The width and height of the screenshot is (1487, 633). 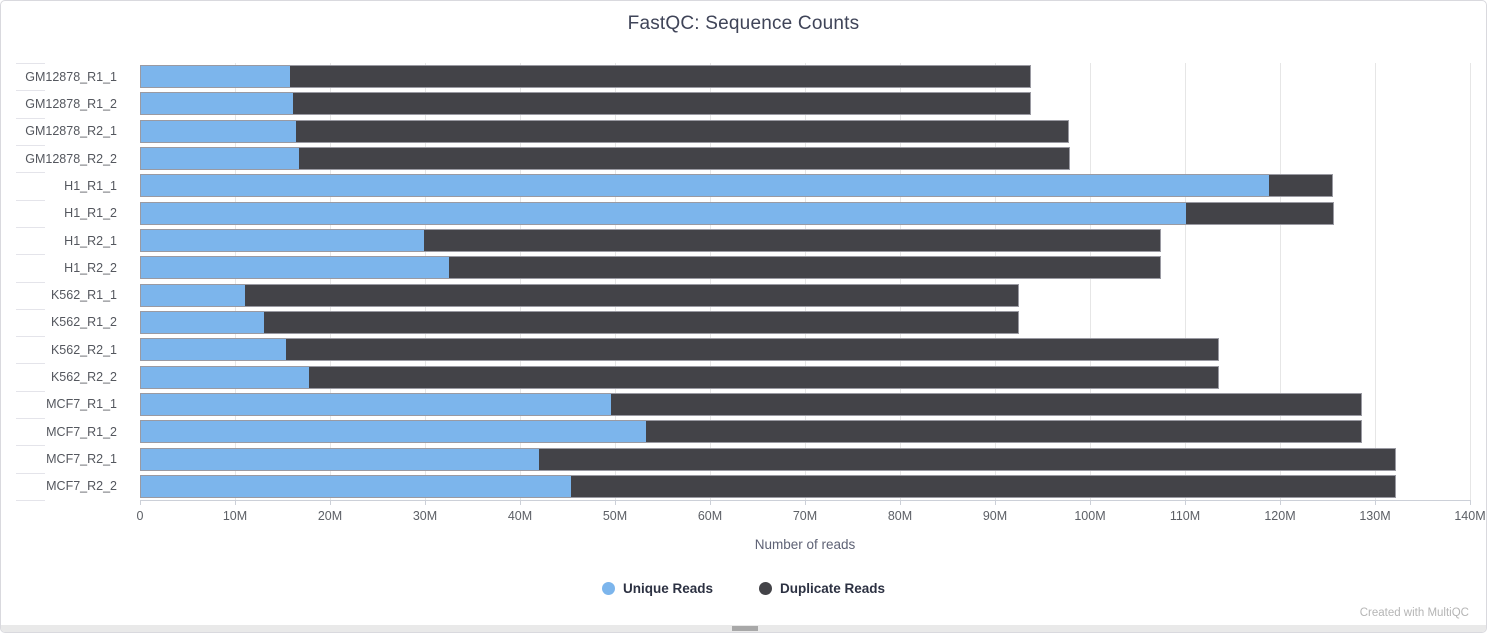 What do you see at coordinates (71, 131) in the screenshot?
I see `y-category-label: GM12878_R2_1` at bounding box center [71, 131].